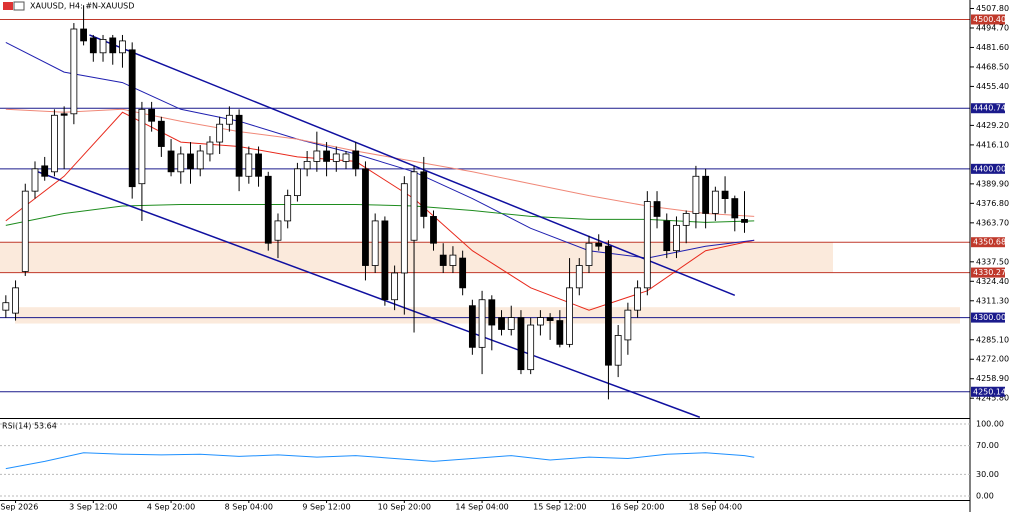 Image resolution: width=1015 pixels, height=516 pixels. I want to click on y-tick-label: 4429.20, so click(992, 125).